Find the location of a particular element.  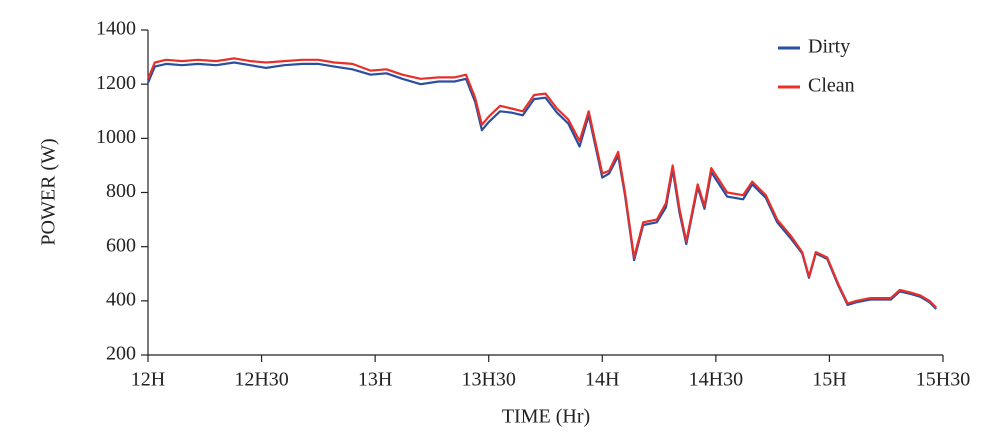

x-tick-label: 12H30 is located at coordinates (261, 380).